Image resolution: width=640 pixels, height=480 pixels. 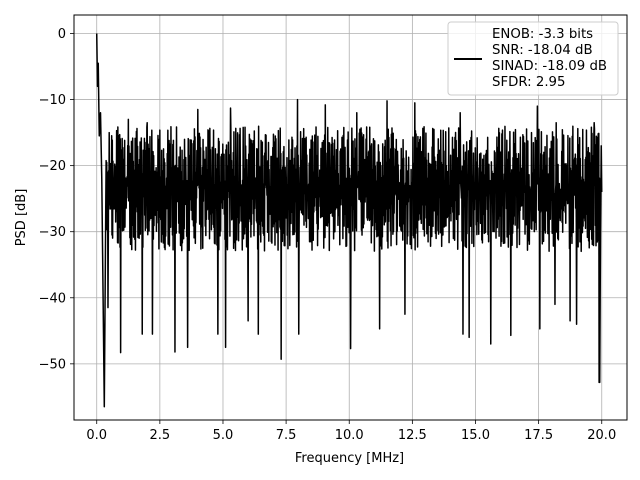 I want to click on legend-line-sinad: SINAD: -18.09 dB, so click(x=549, y=66).